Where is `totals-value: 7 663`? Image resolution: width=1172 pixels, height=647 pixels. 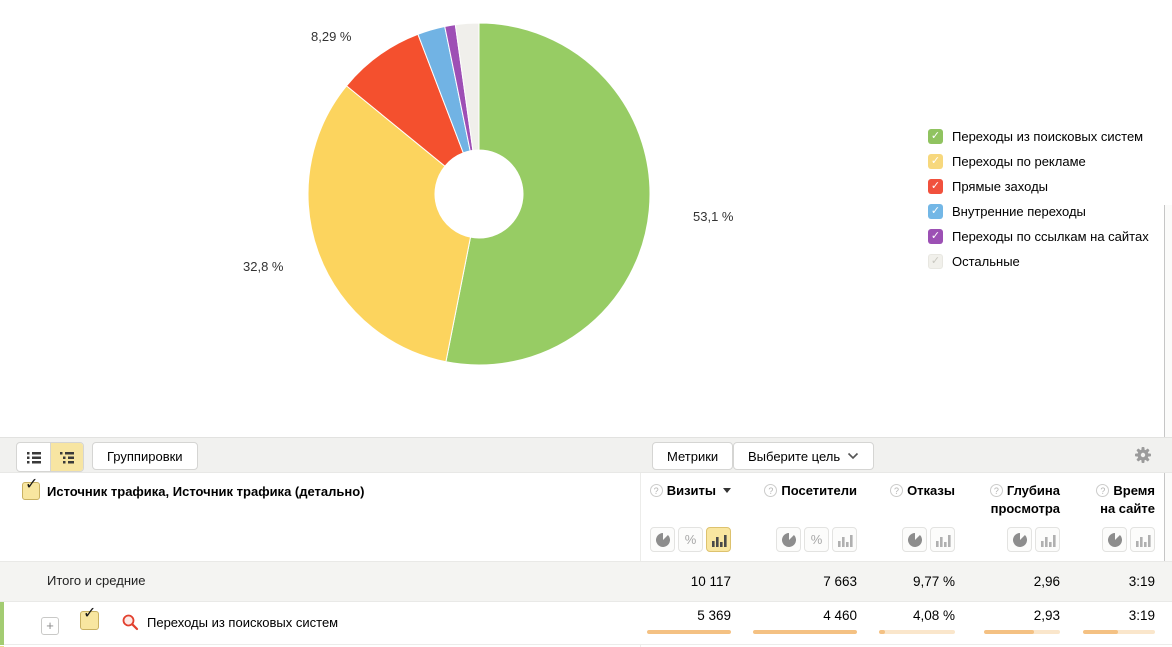
totals-value: 7 663 is located at coordinates (840, 581).